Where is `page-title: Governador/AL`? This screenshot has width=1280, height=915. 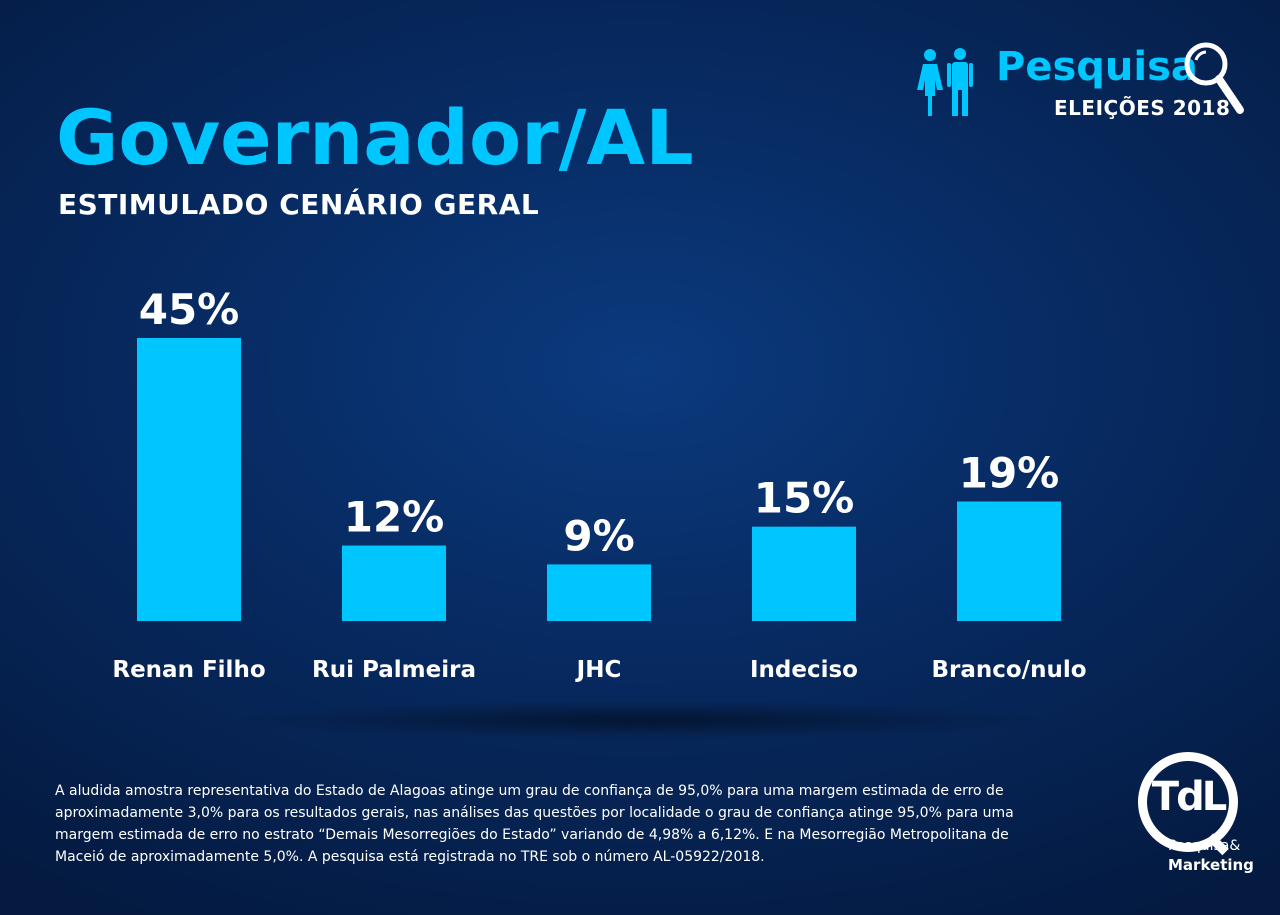 page-title: Governador/AL is located at coordinates (375, 137).